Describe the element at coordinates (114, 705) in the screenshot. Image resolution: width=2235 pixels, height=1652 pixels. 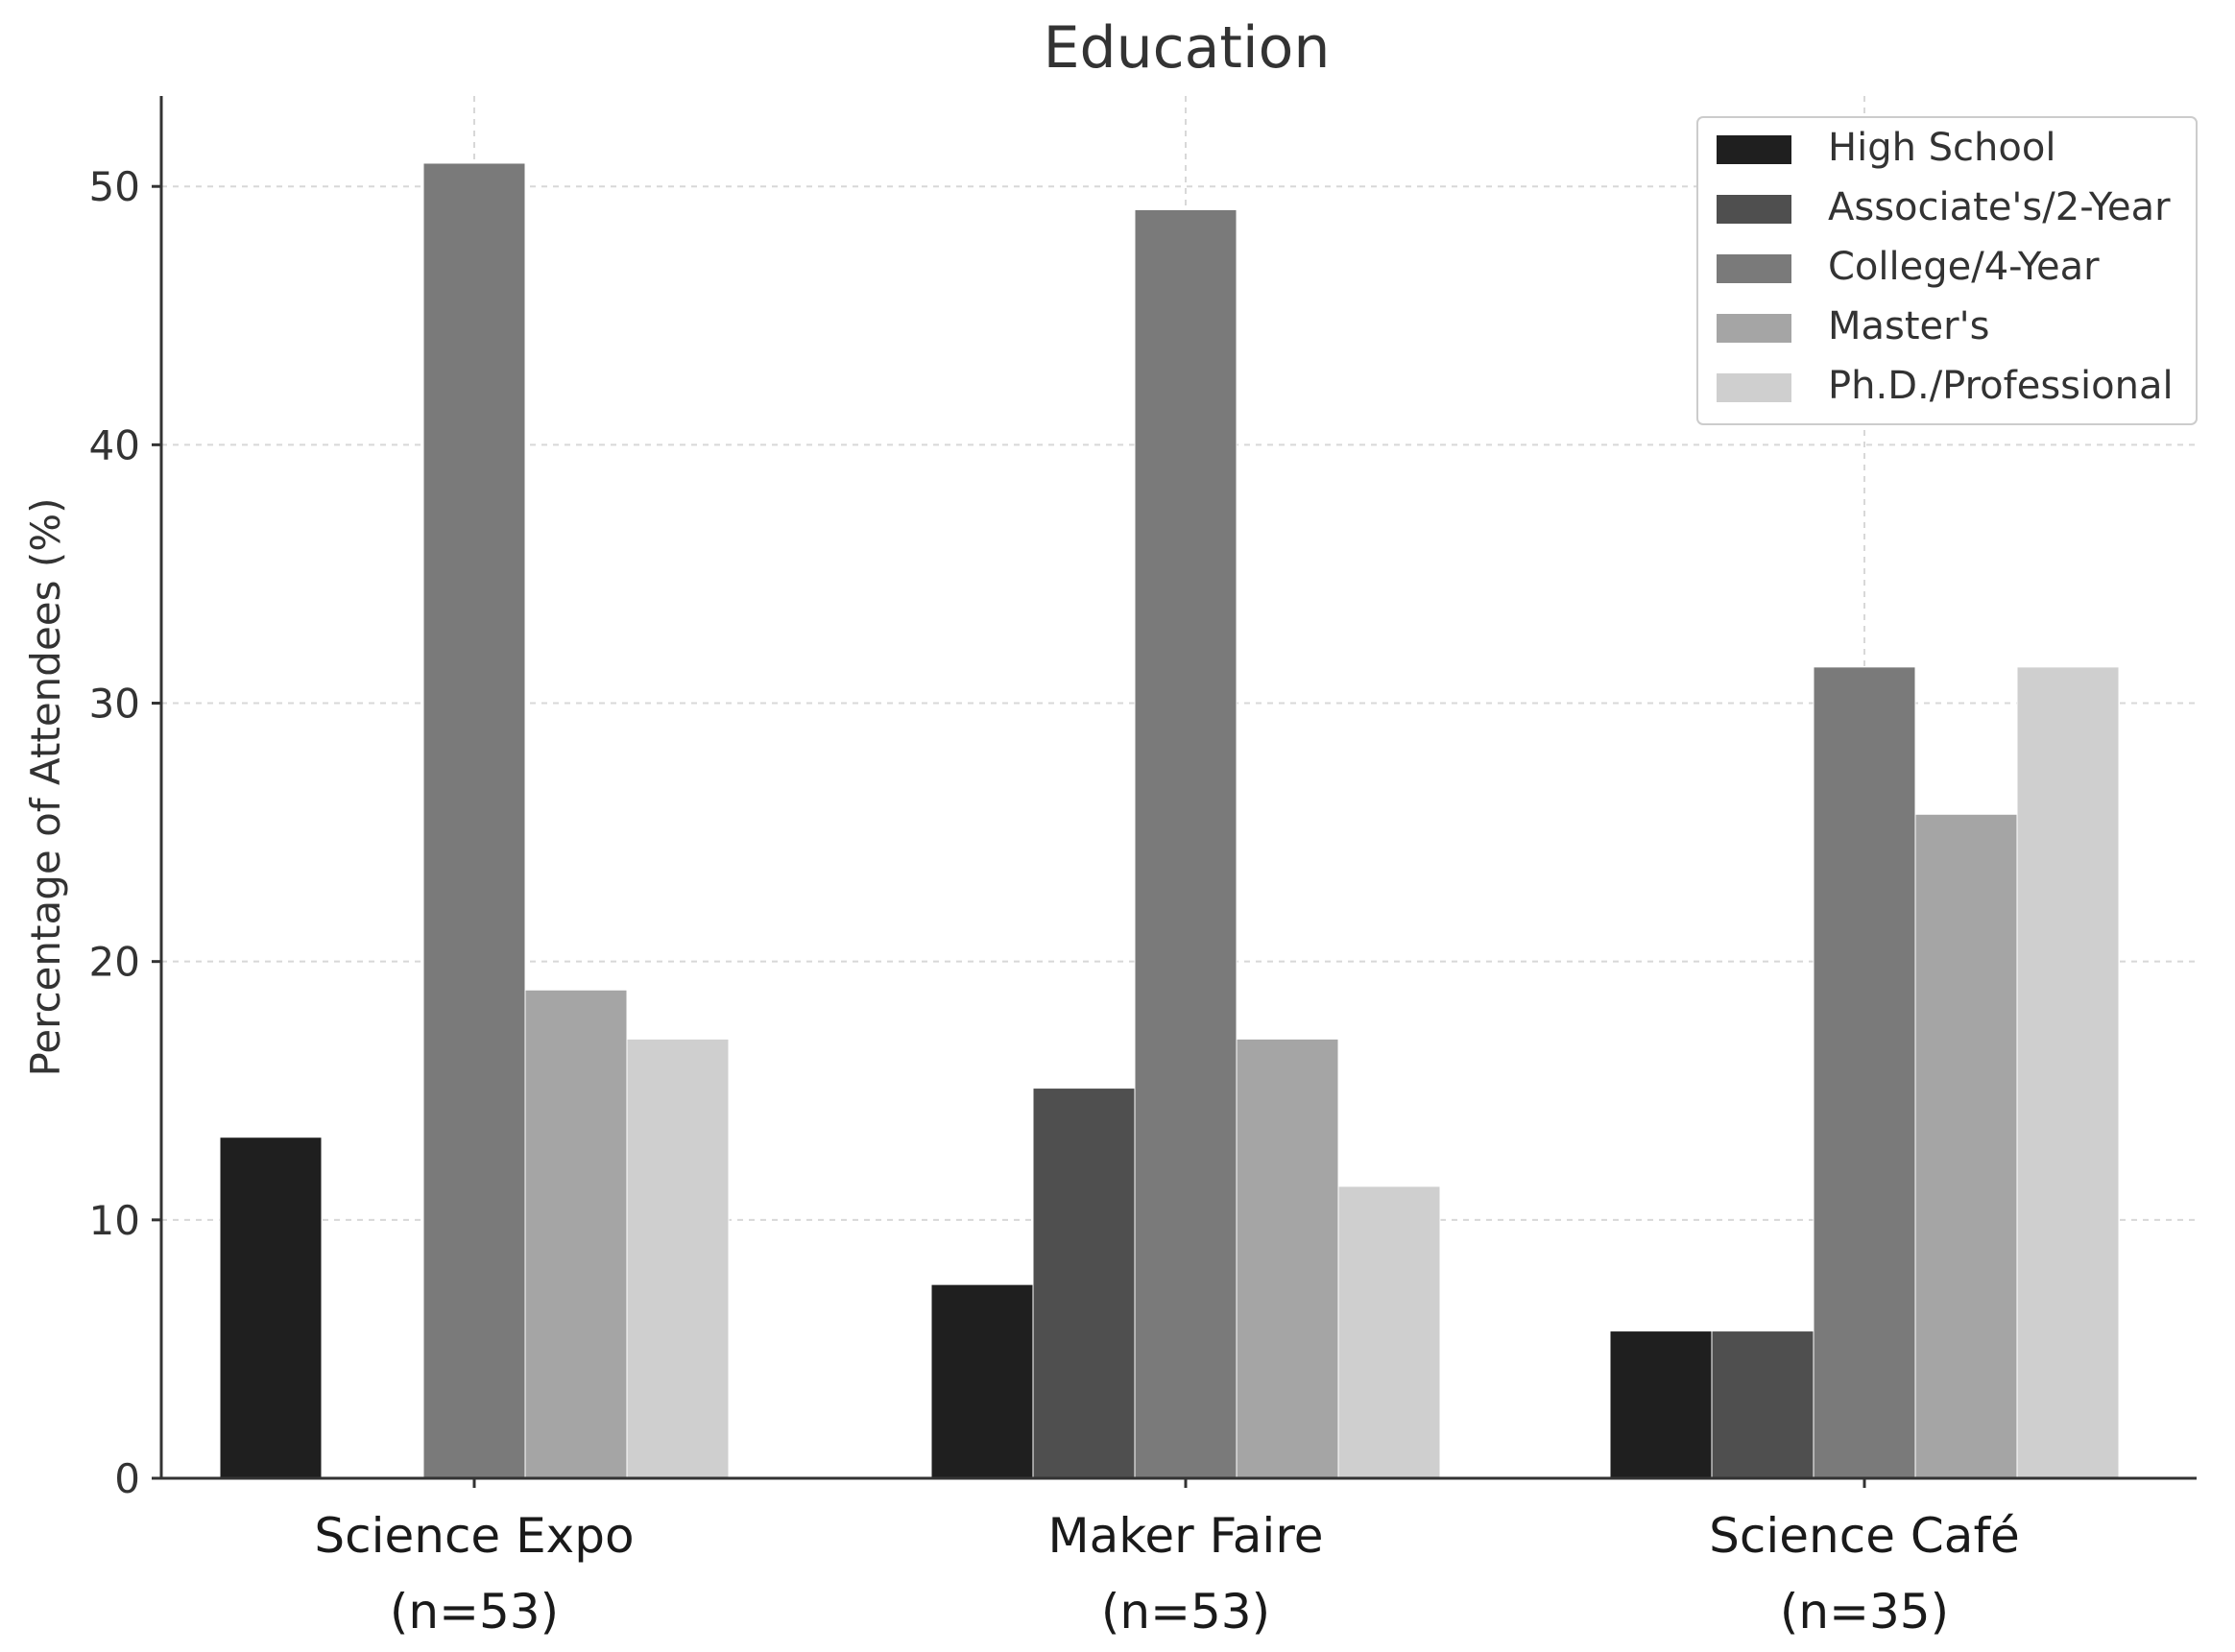
I see `y-tick-label: 30` at that location.